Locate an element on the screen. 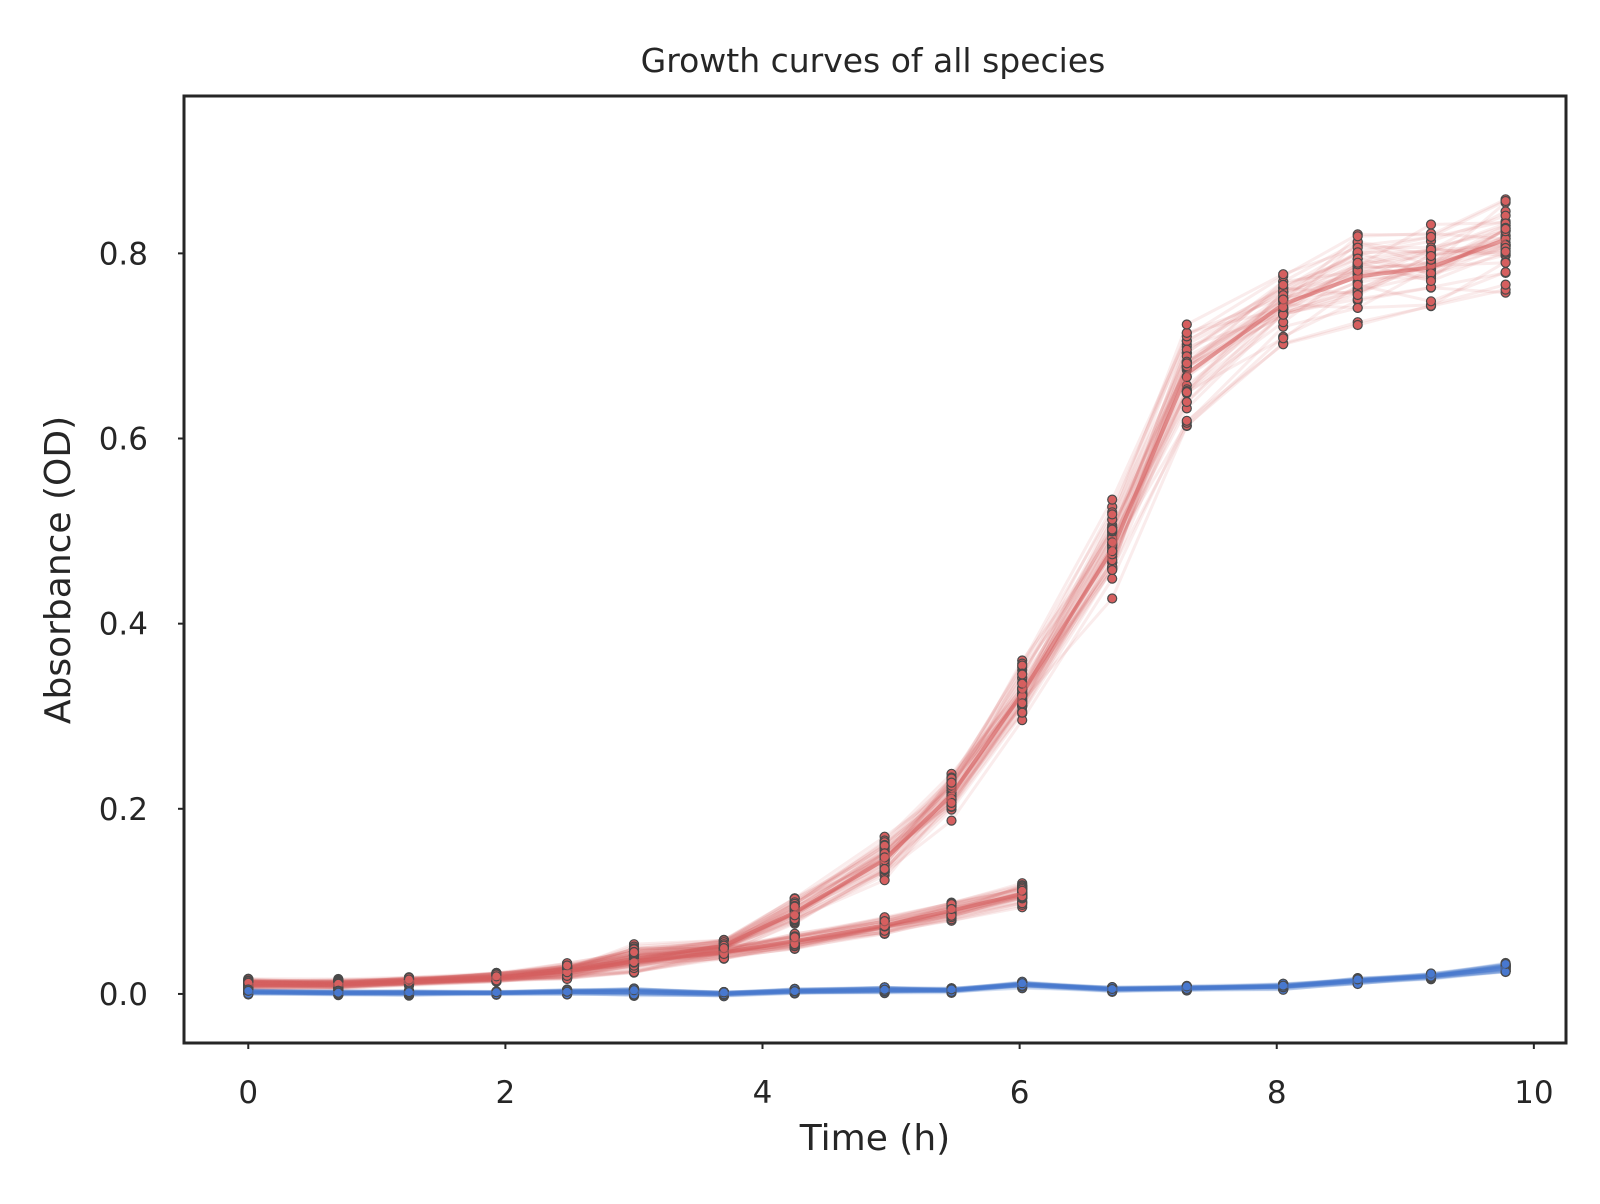 This screenshot has height=1204, width=1600. x-tick-label: 6 is located at coordinates (1020, 1093).